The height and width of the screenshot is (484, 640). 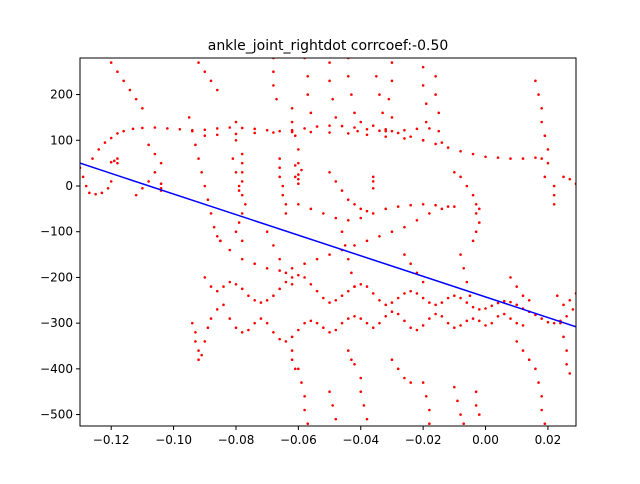 What do you see at coordinates (56, 415) in the screenshot?
I see `y-tick-label: −500` at bounding box center [56, 415].